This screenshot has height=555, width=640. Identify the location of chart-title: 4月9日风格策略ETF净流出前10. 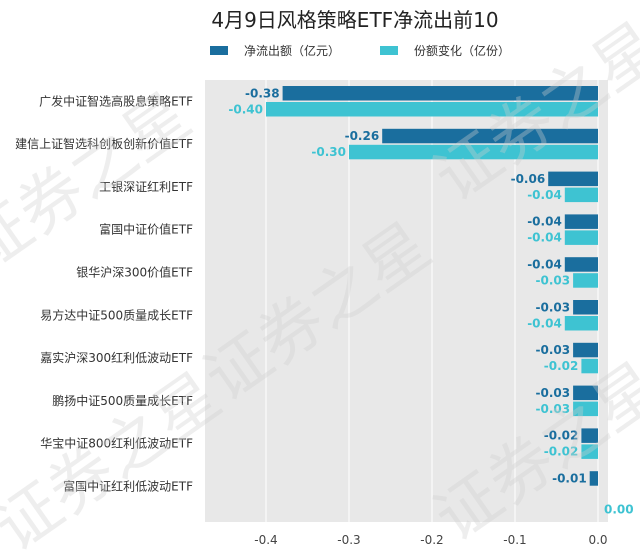
(354, 20).